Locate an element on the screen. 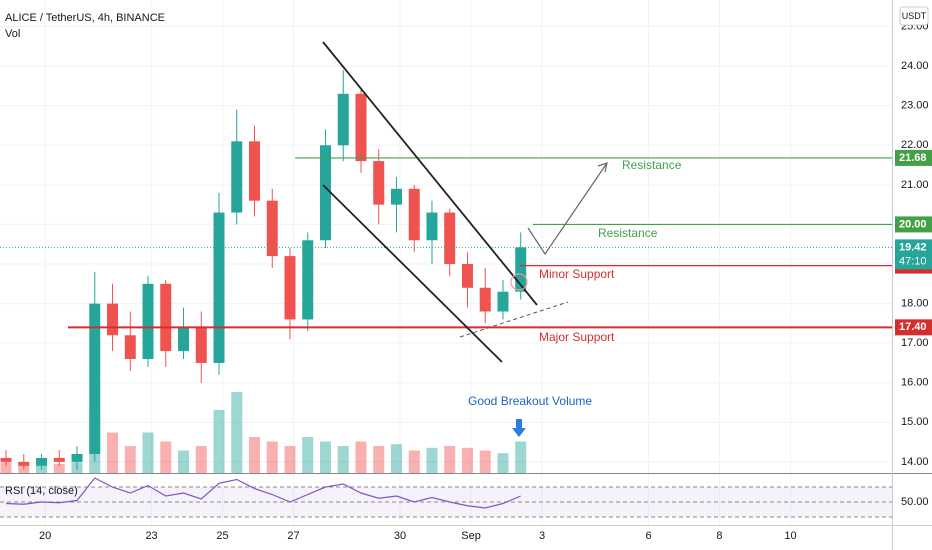 The image size is (932, 550). down-arrow is located at coordinates (519, 428).